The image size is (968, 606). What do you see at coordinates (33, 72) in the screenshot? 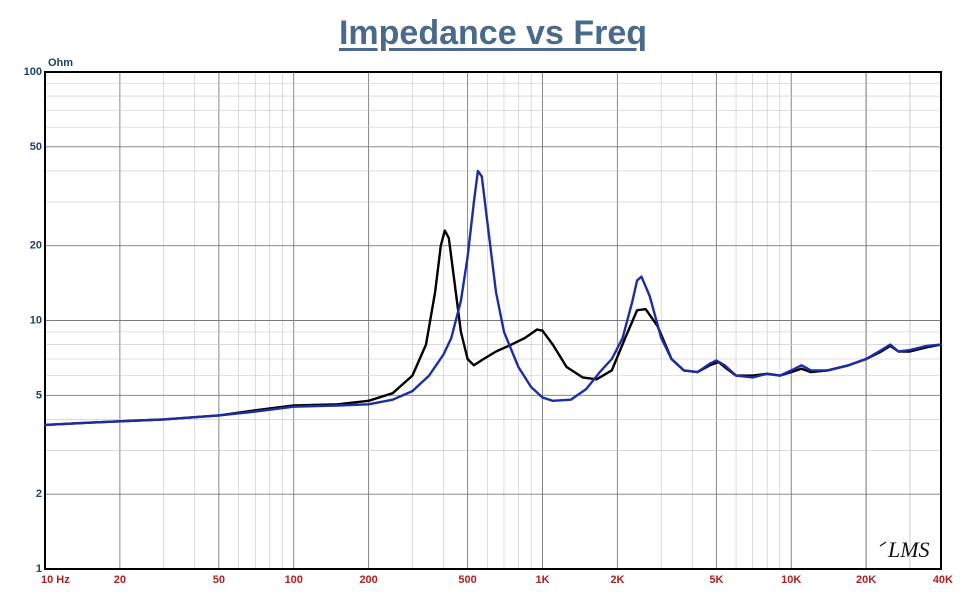
I see `y-tick-label: 100` at bounding box center [33, 72].